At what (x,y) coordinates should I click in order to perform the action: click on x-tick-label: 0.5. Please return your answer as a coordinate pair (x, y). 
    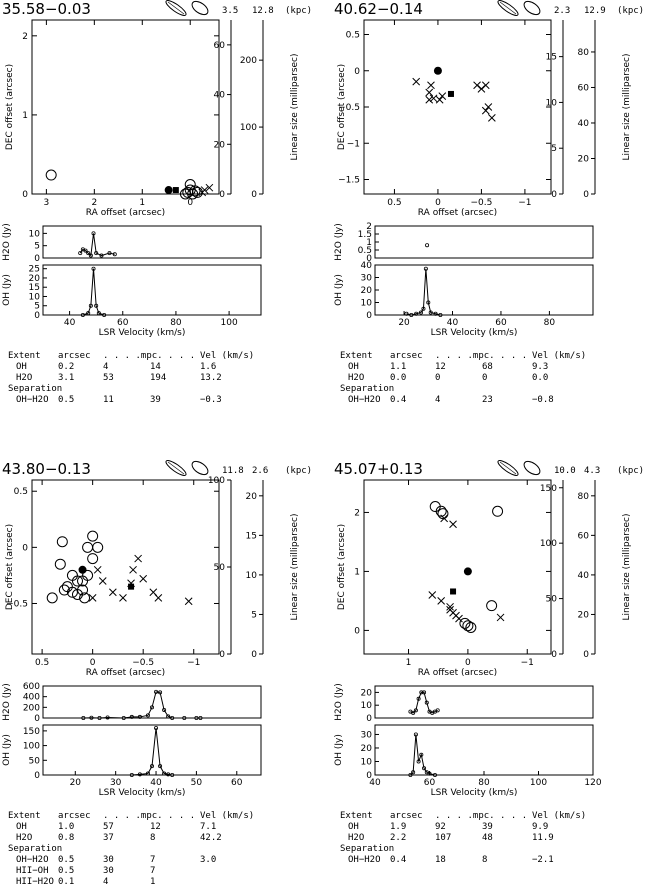
    Looking at the image, I should click on (42, 663).